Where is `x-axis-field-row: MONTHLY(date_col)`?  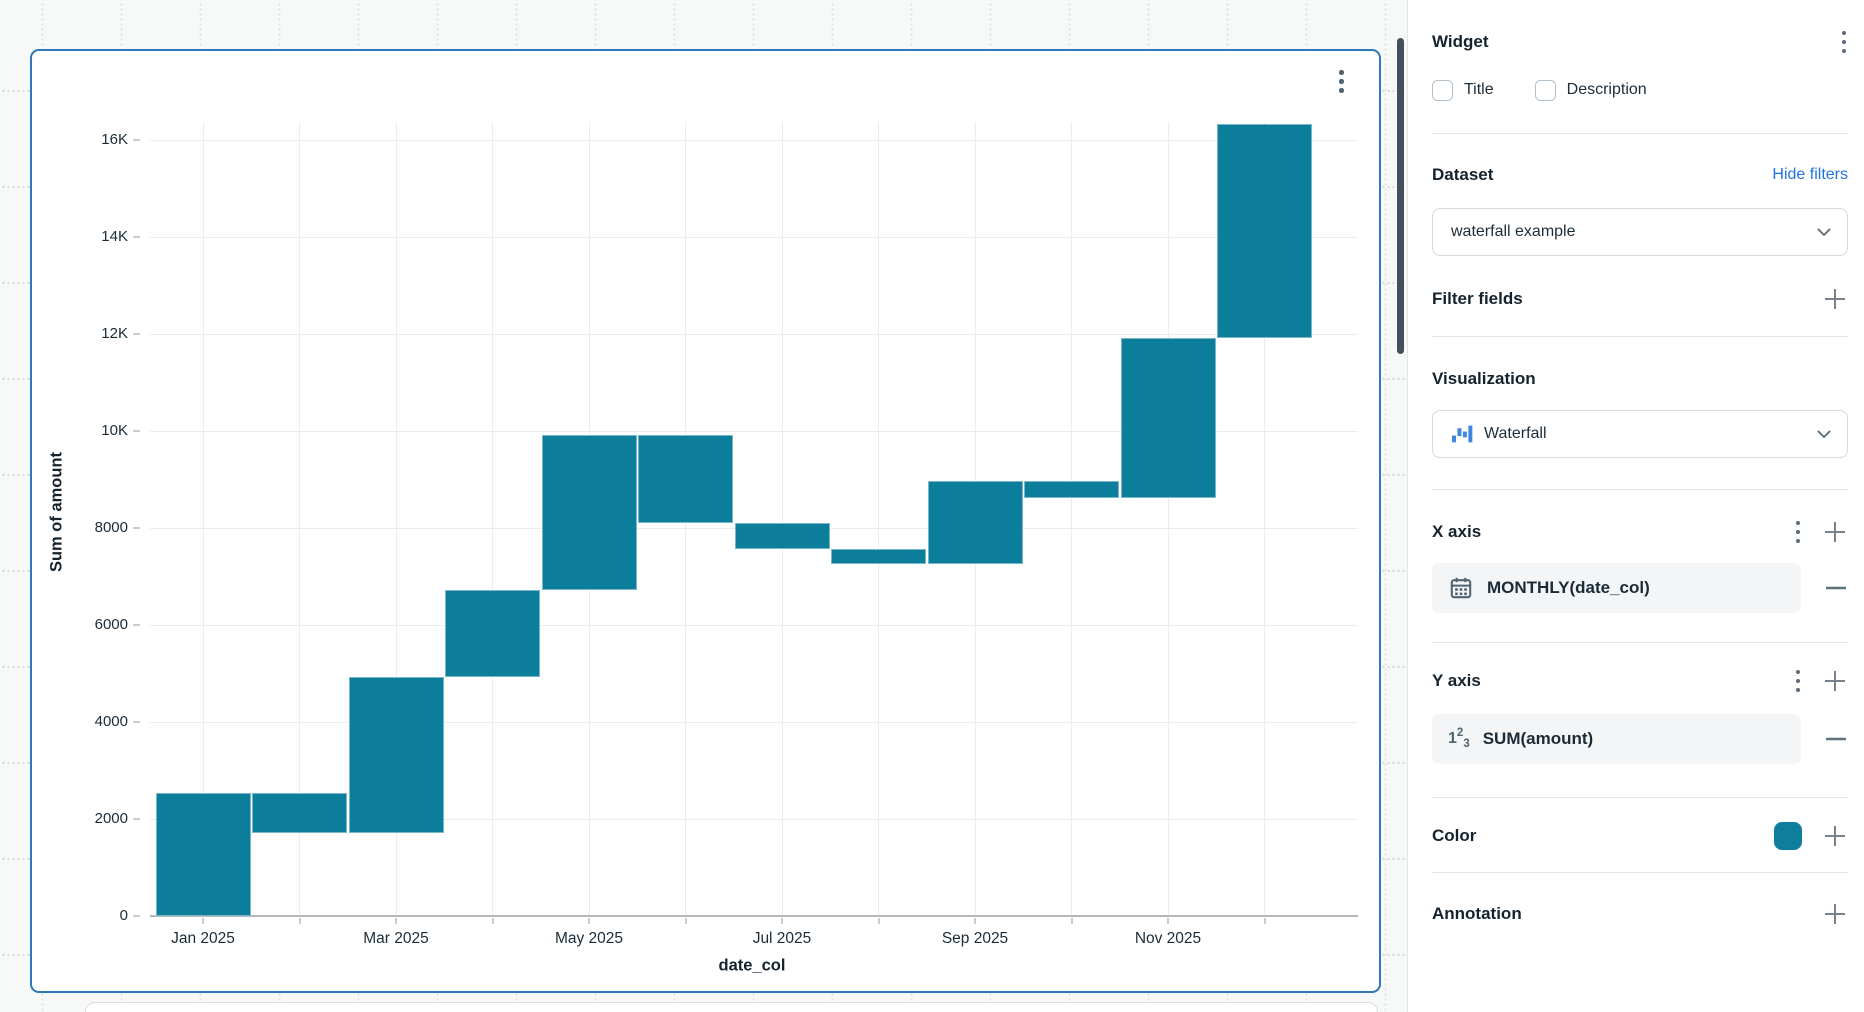 x-axis-field-row: MONTHLY(date_col) is located at coordinates (1640, 588).